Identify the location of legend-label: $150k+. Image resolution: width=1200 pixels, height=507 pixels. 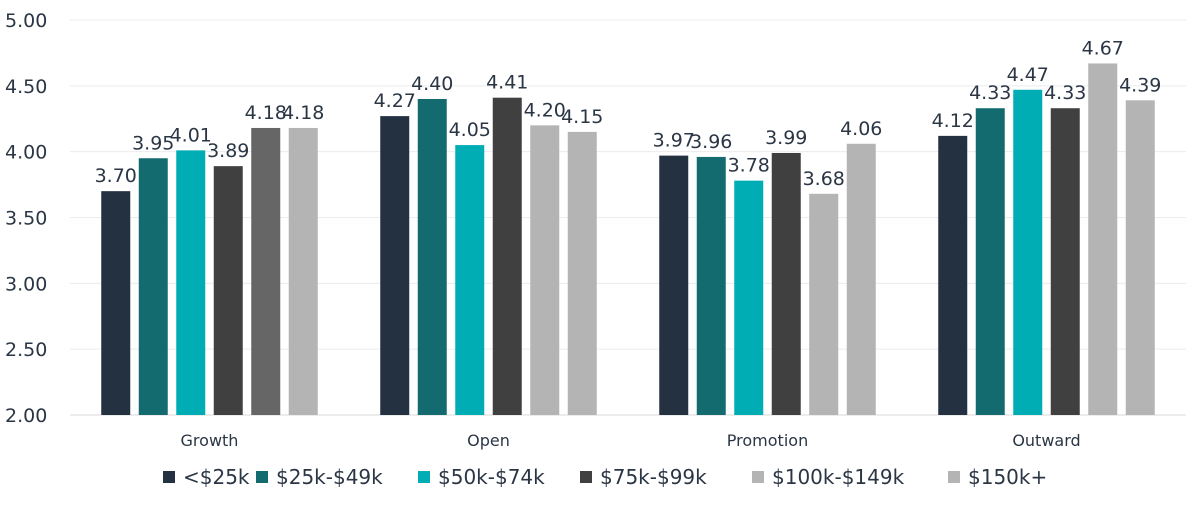
(1007, 477).